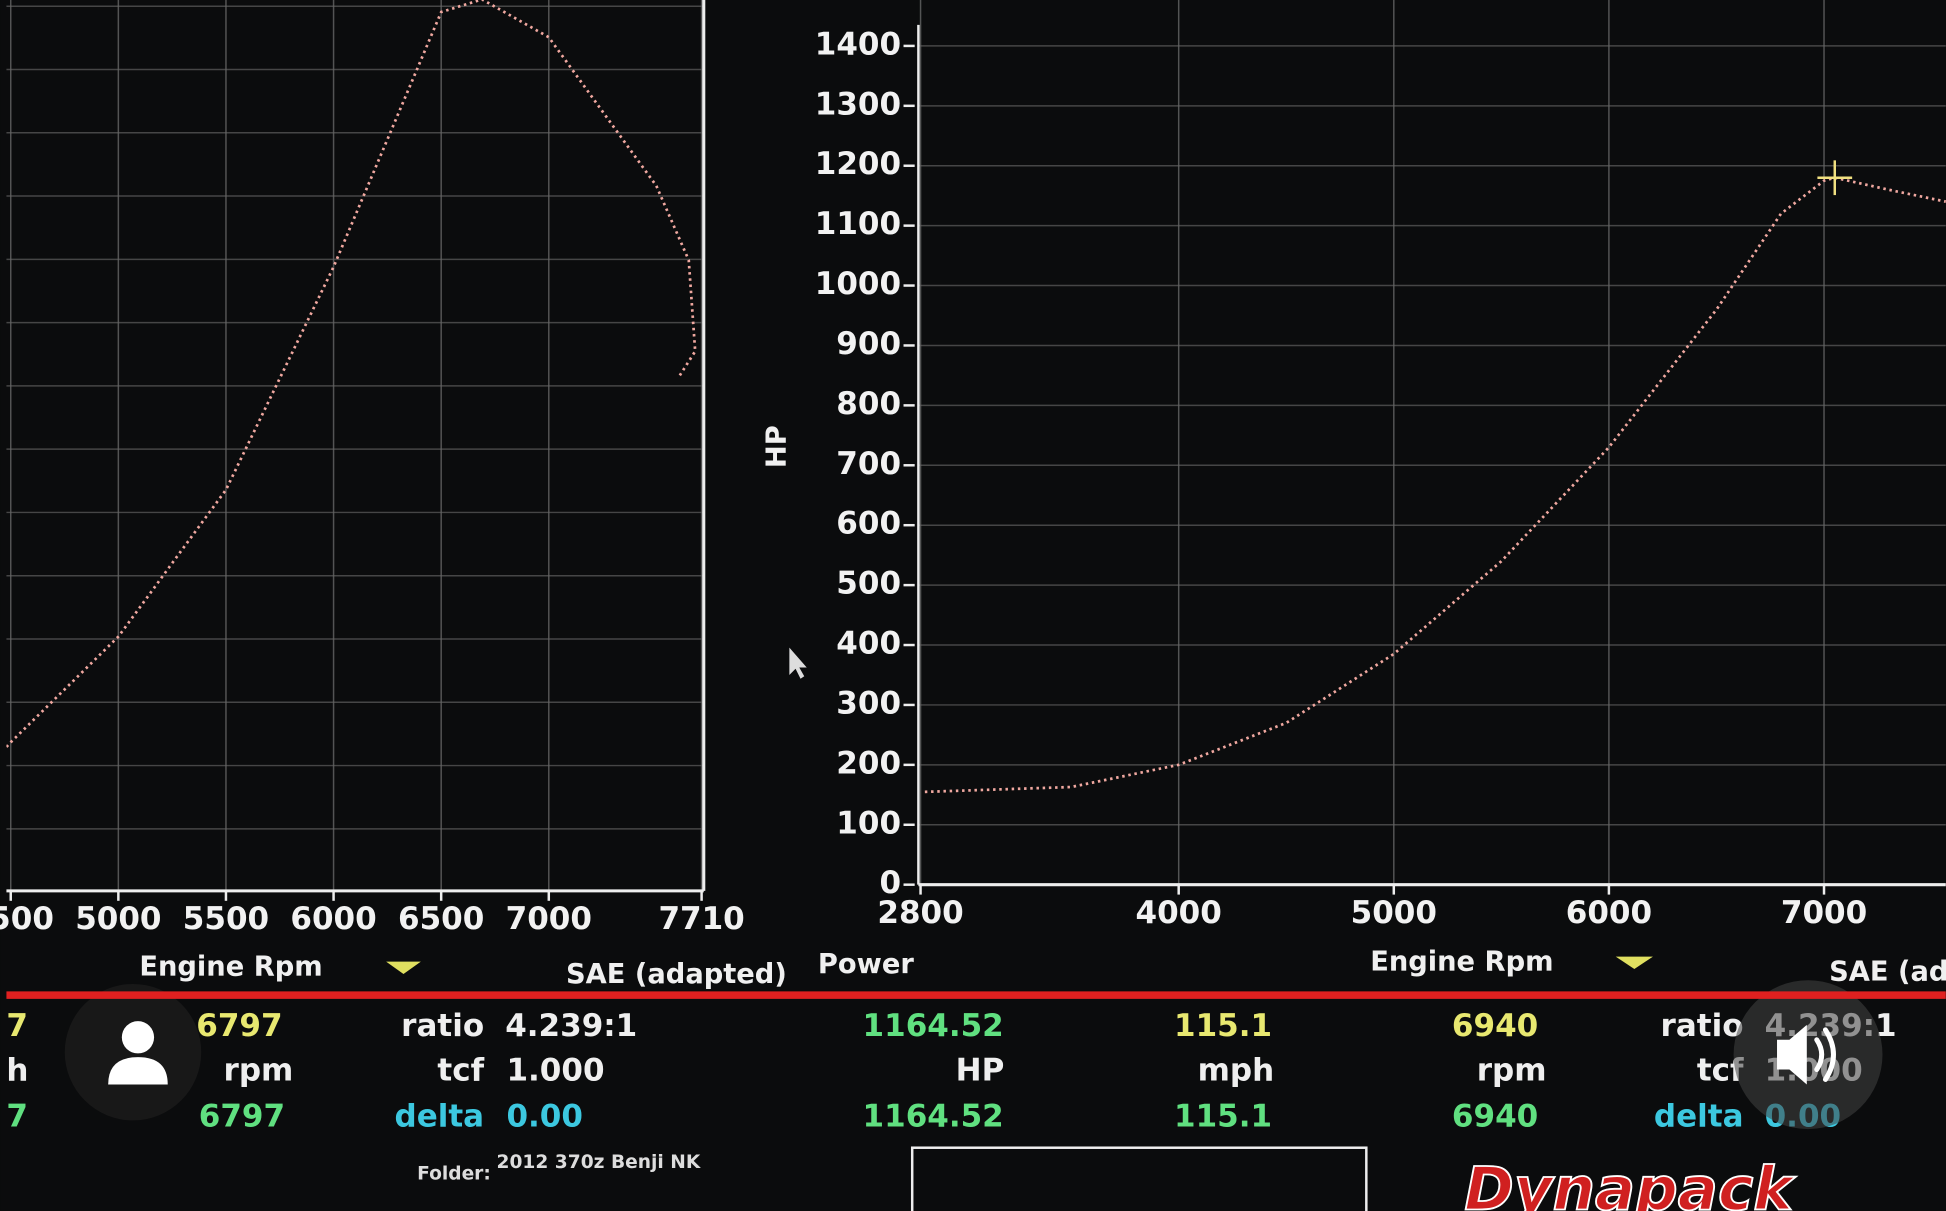 The height and width of the screenshot is (1211, 1946). I want to click on readout: HP, so click(980, 1071).